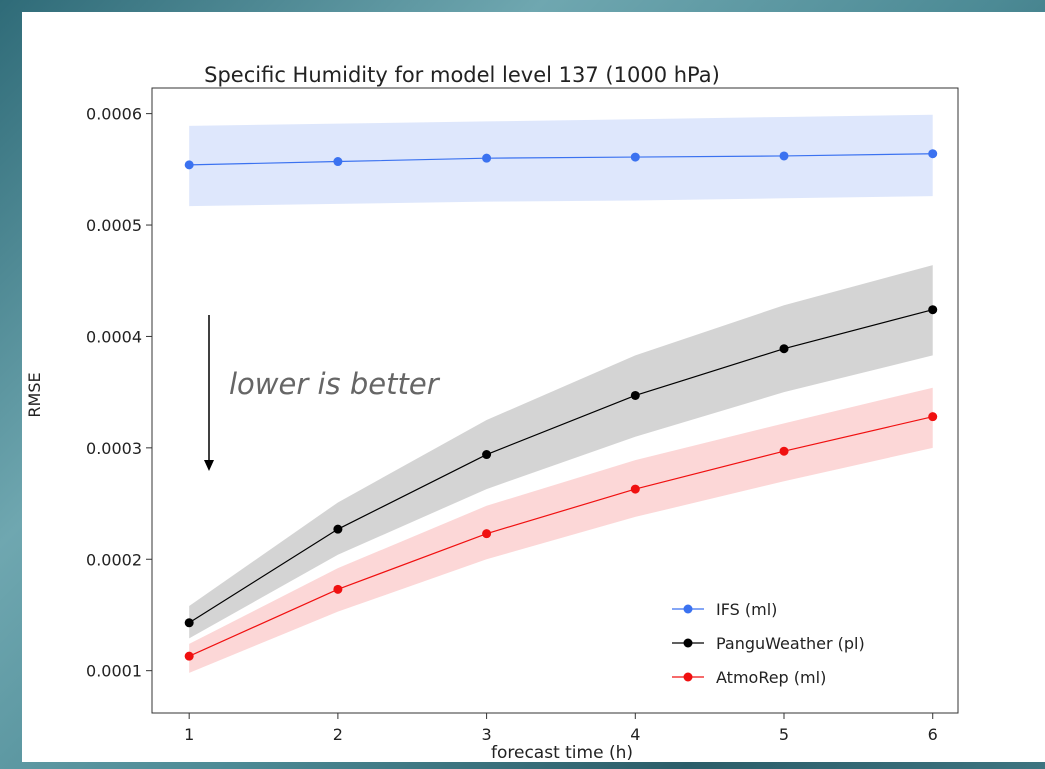 This screenshot has width=1045, height=769. I want to click on legend-label: PanguWeather (pl), so click(790, 643).